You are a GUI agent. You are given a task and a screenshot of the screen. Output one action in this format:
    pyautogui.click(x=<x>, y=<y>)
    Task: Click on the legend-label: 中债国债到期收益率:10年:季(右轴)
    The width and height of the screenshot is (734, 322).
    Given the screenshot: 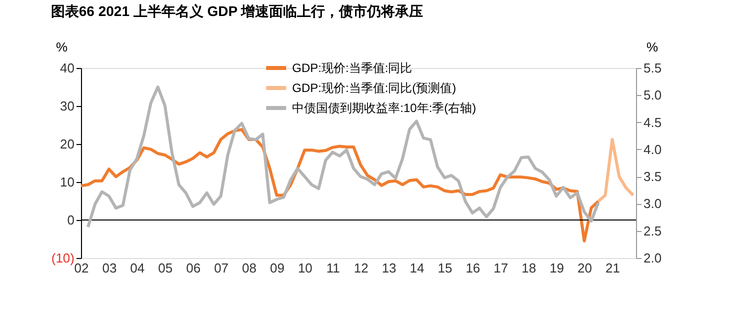 What is the action you would take?
    pyautogui.click(x=384, y=108)
    